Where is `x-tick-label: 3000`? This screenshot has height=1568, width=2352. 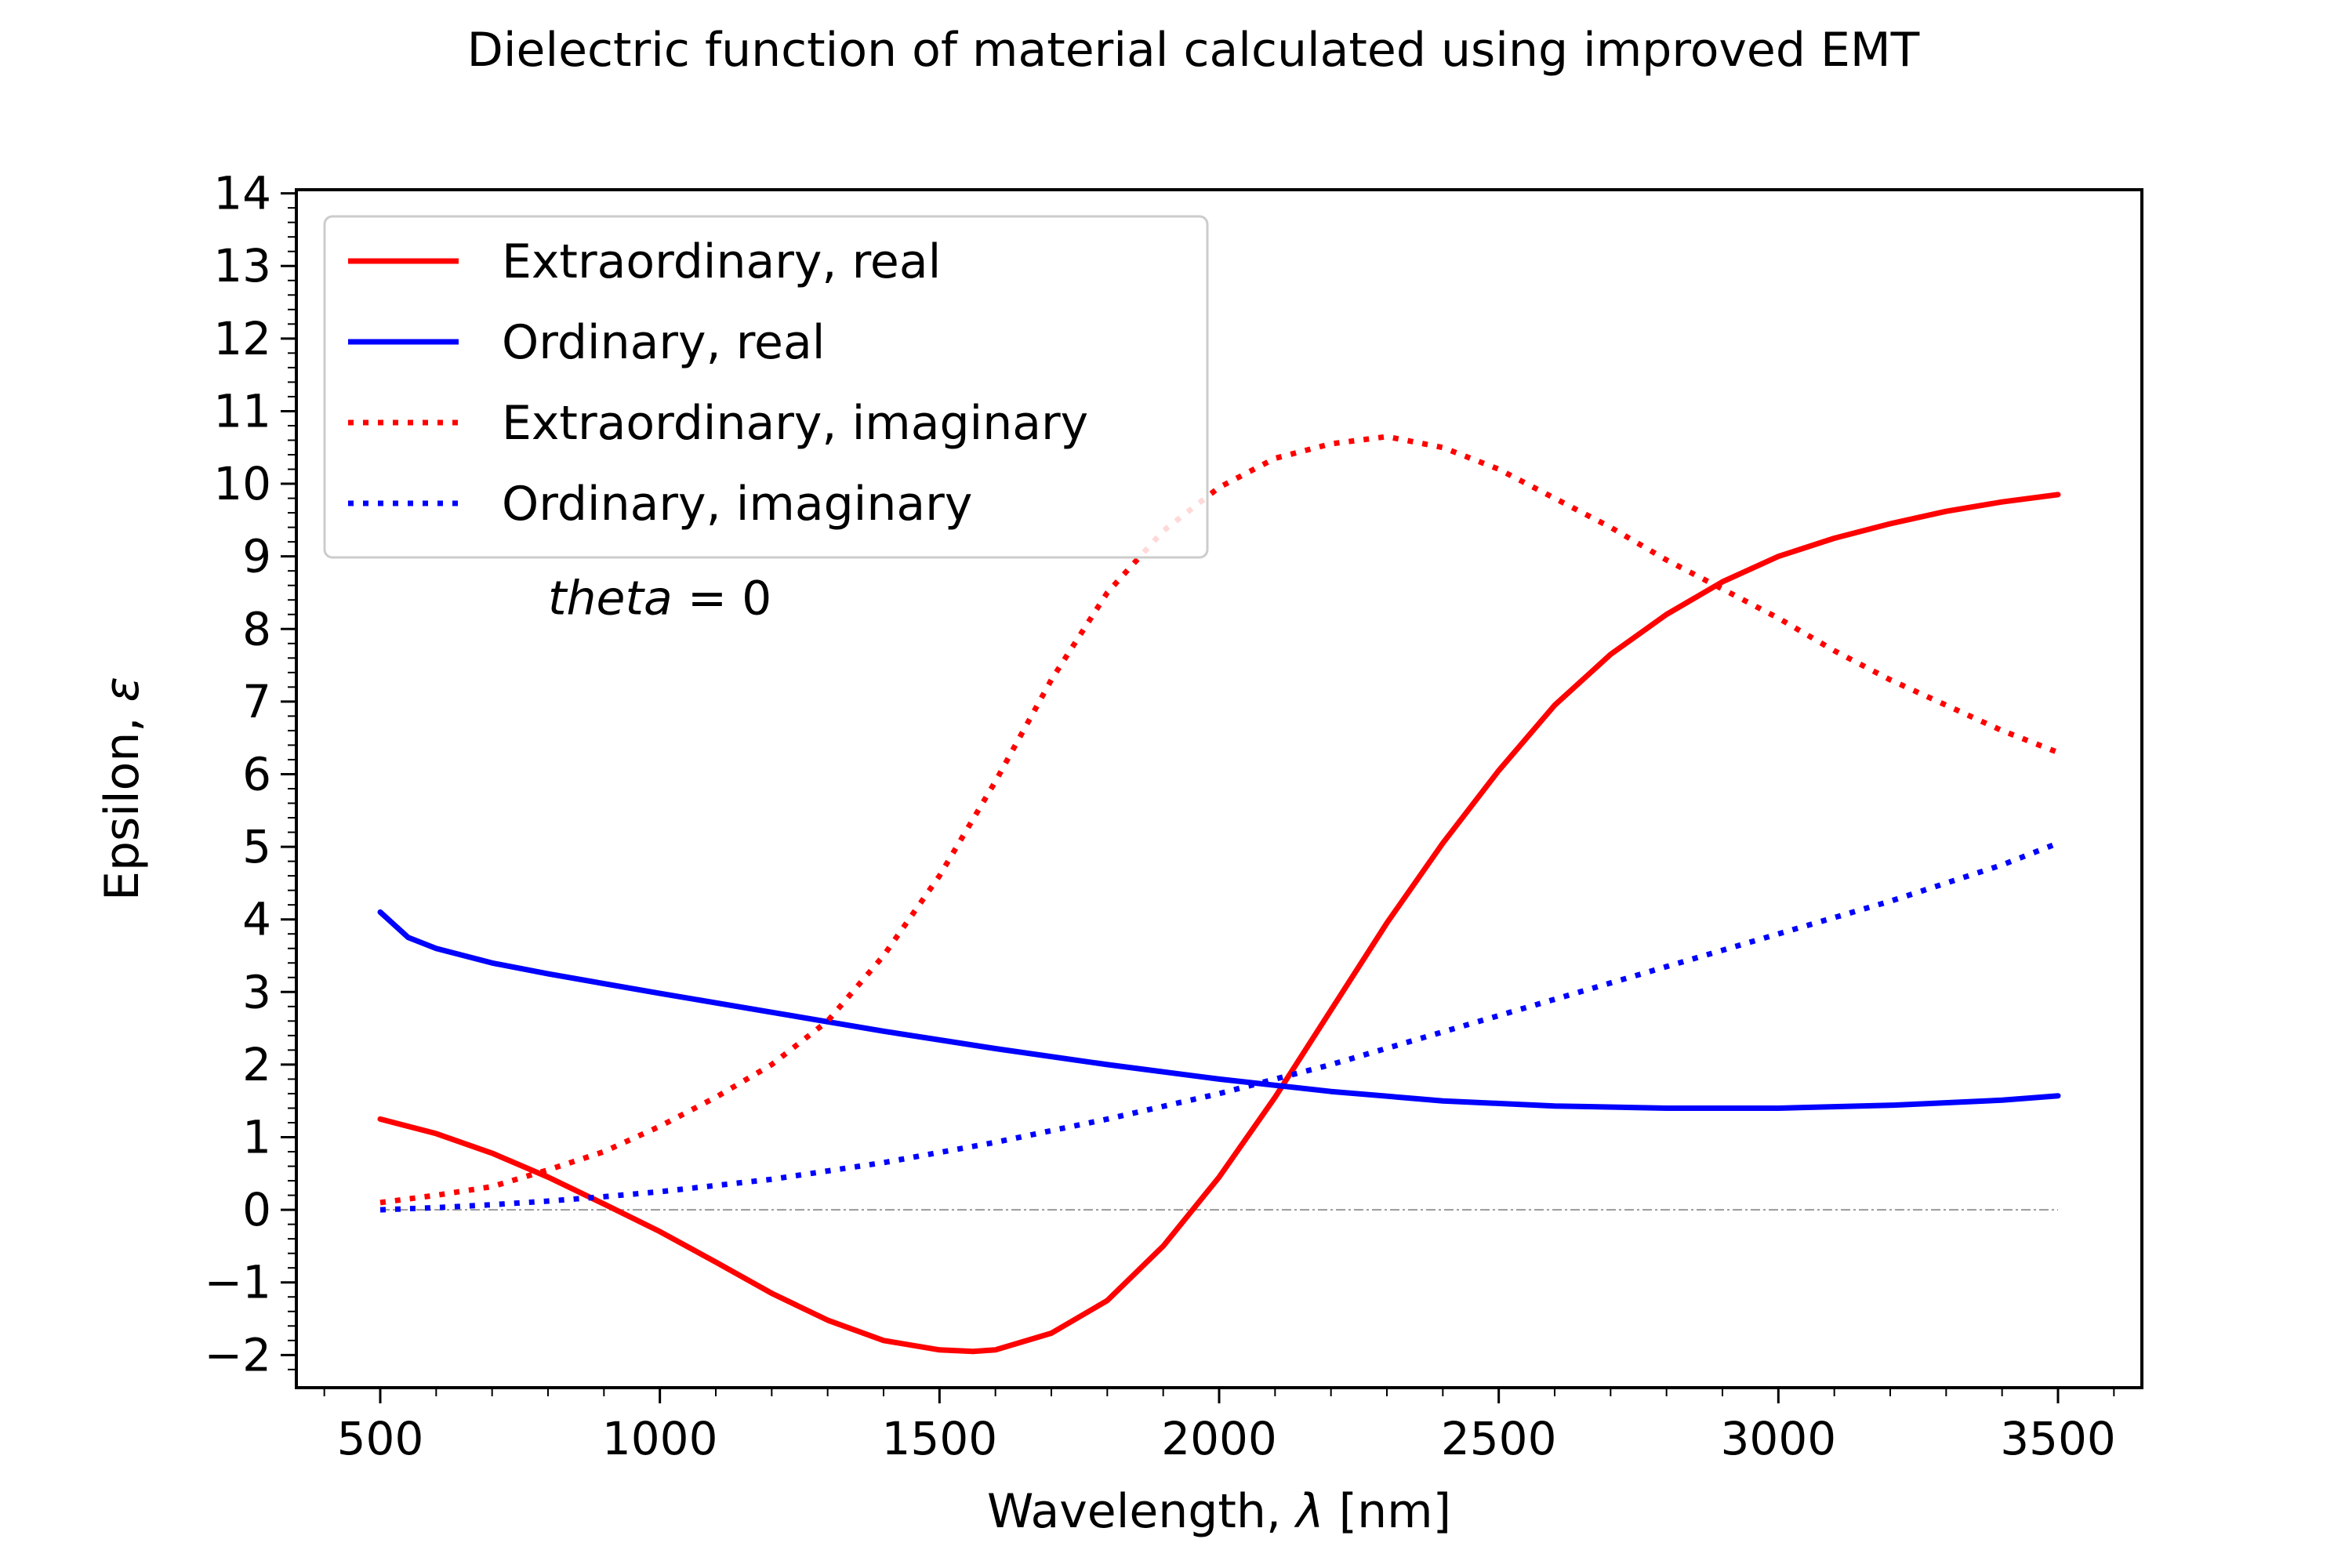 x-tick-label: 3000 is located at coordinates (1779, 1438).